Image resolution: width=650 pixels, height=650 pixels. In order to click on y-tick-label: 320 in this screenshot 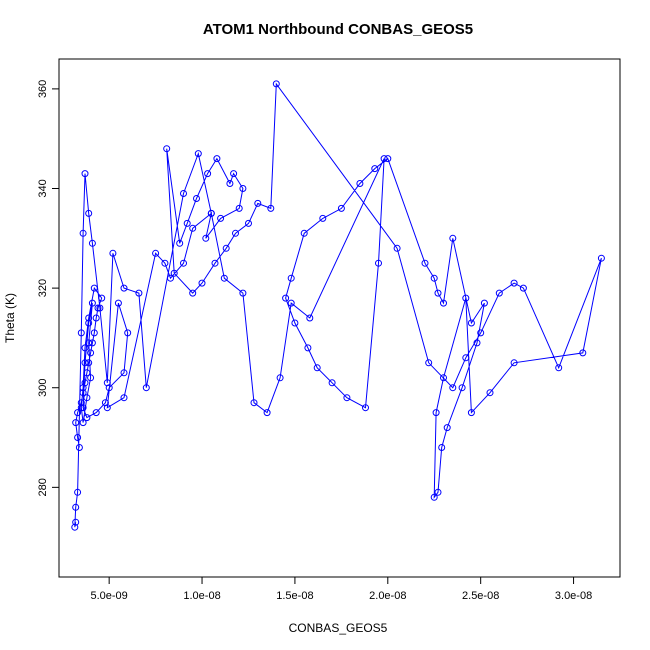, I will do `click(43, 288)`.